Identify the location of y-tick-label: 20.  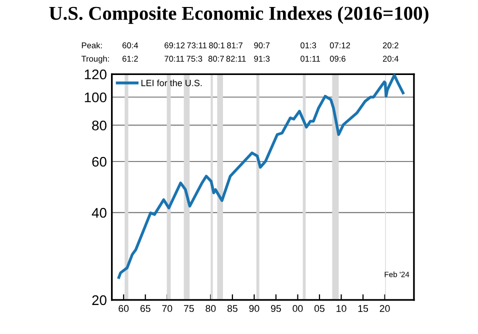
(99, 300).